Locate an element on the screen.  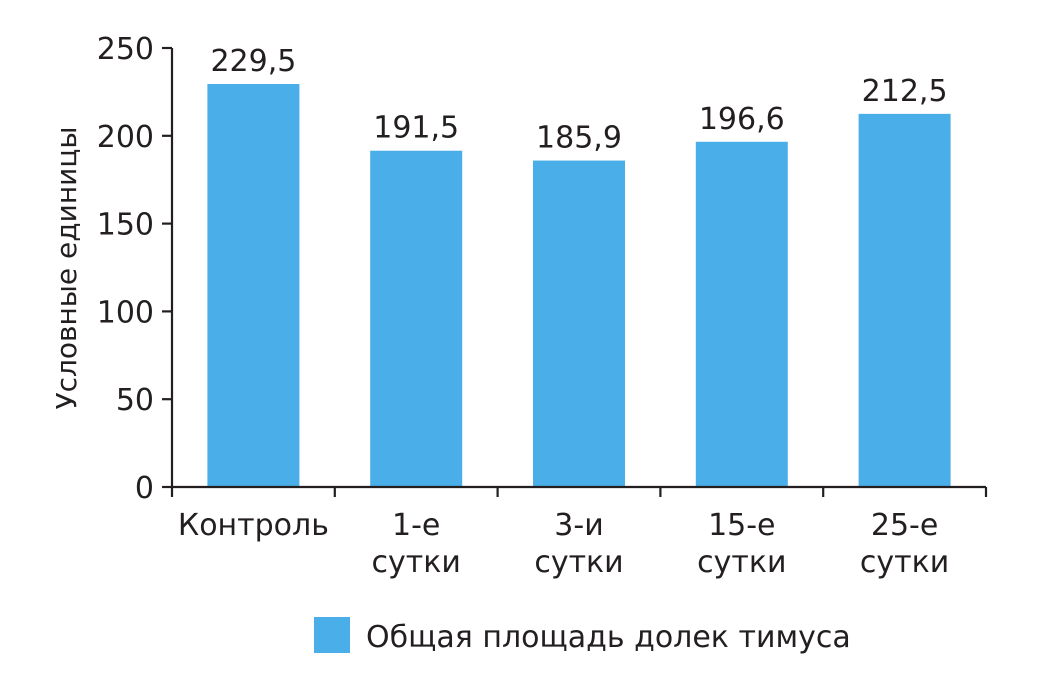
legend: Общая площадь долек тимуса is located at coordinates (582, 636).